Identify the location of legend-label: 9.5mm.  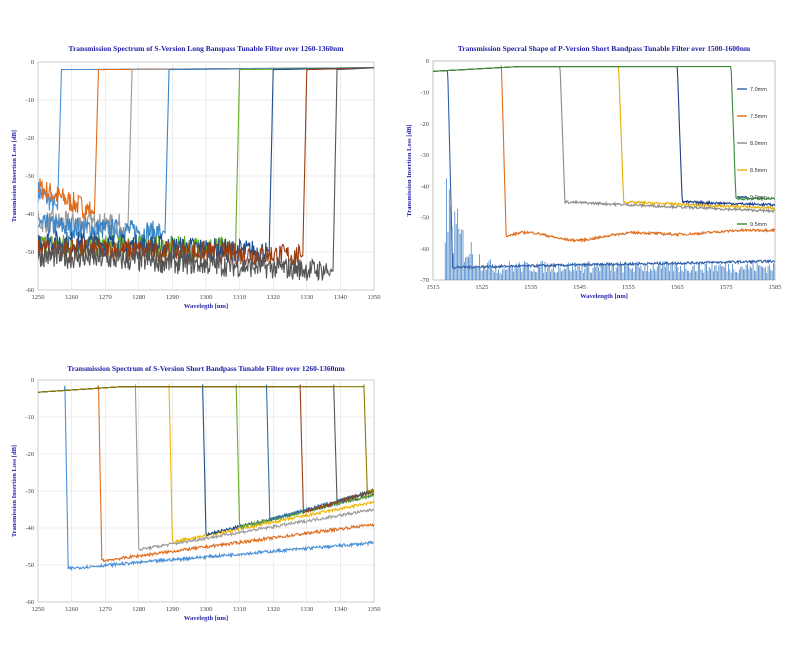
(758, 225).